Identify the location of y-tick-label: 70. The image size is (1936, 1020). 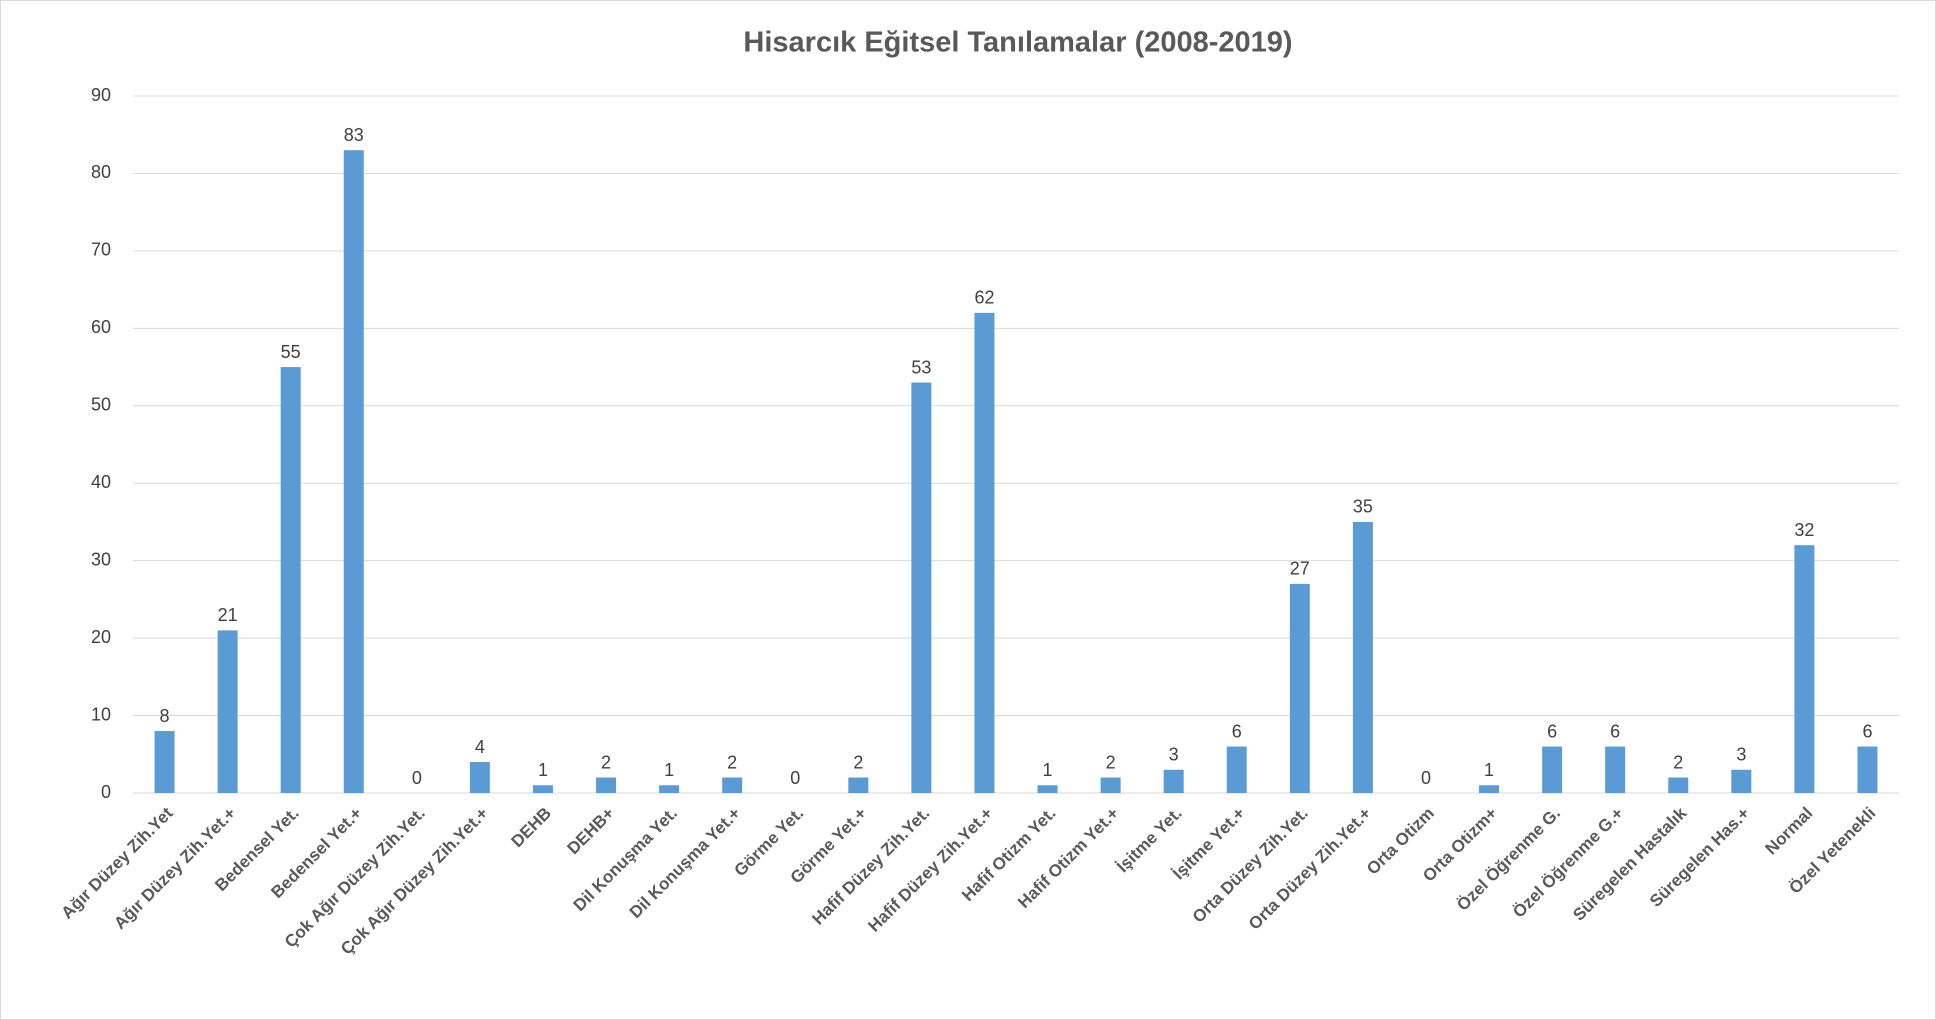
(101, 250).